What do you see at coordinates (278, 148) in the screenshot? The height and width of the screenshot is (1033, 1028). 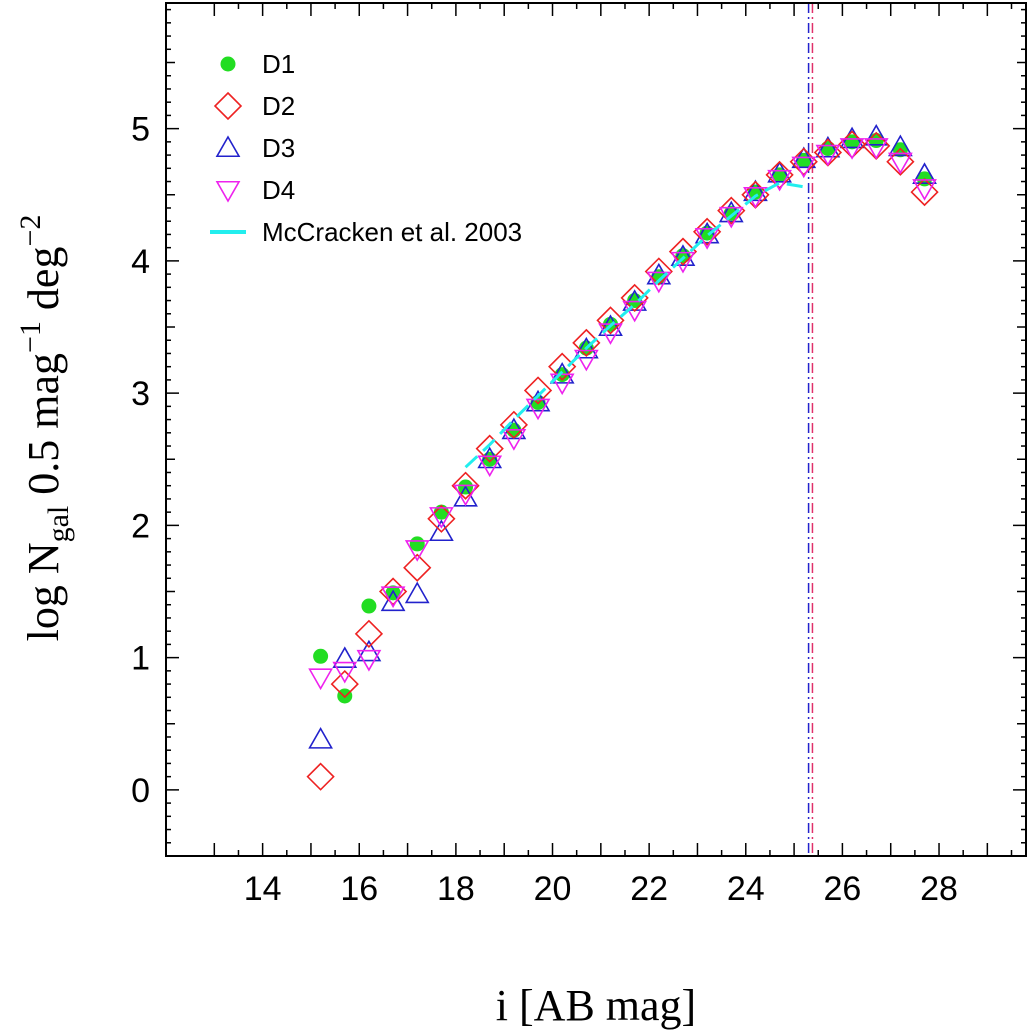 I see `legend-label: D3` at bounding box center [278, 148].